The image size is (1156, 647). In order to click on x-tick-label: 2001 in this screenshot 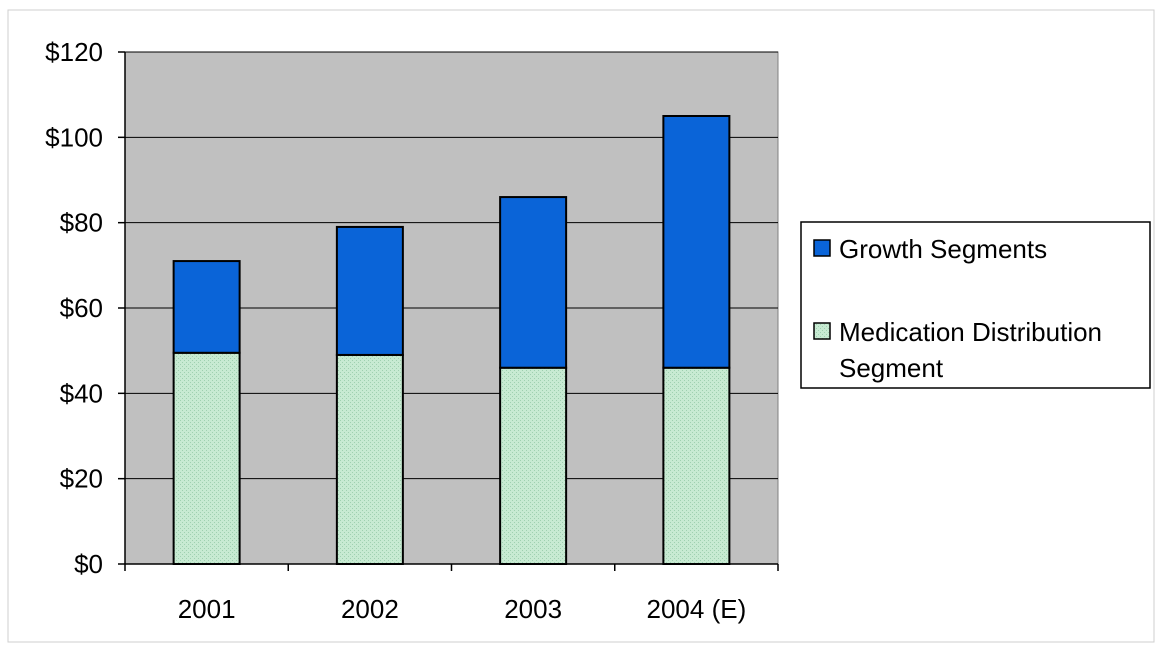, I will do `click(207, 609)`.